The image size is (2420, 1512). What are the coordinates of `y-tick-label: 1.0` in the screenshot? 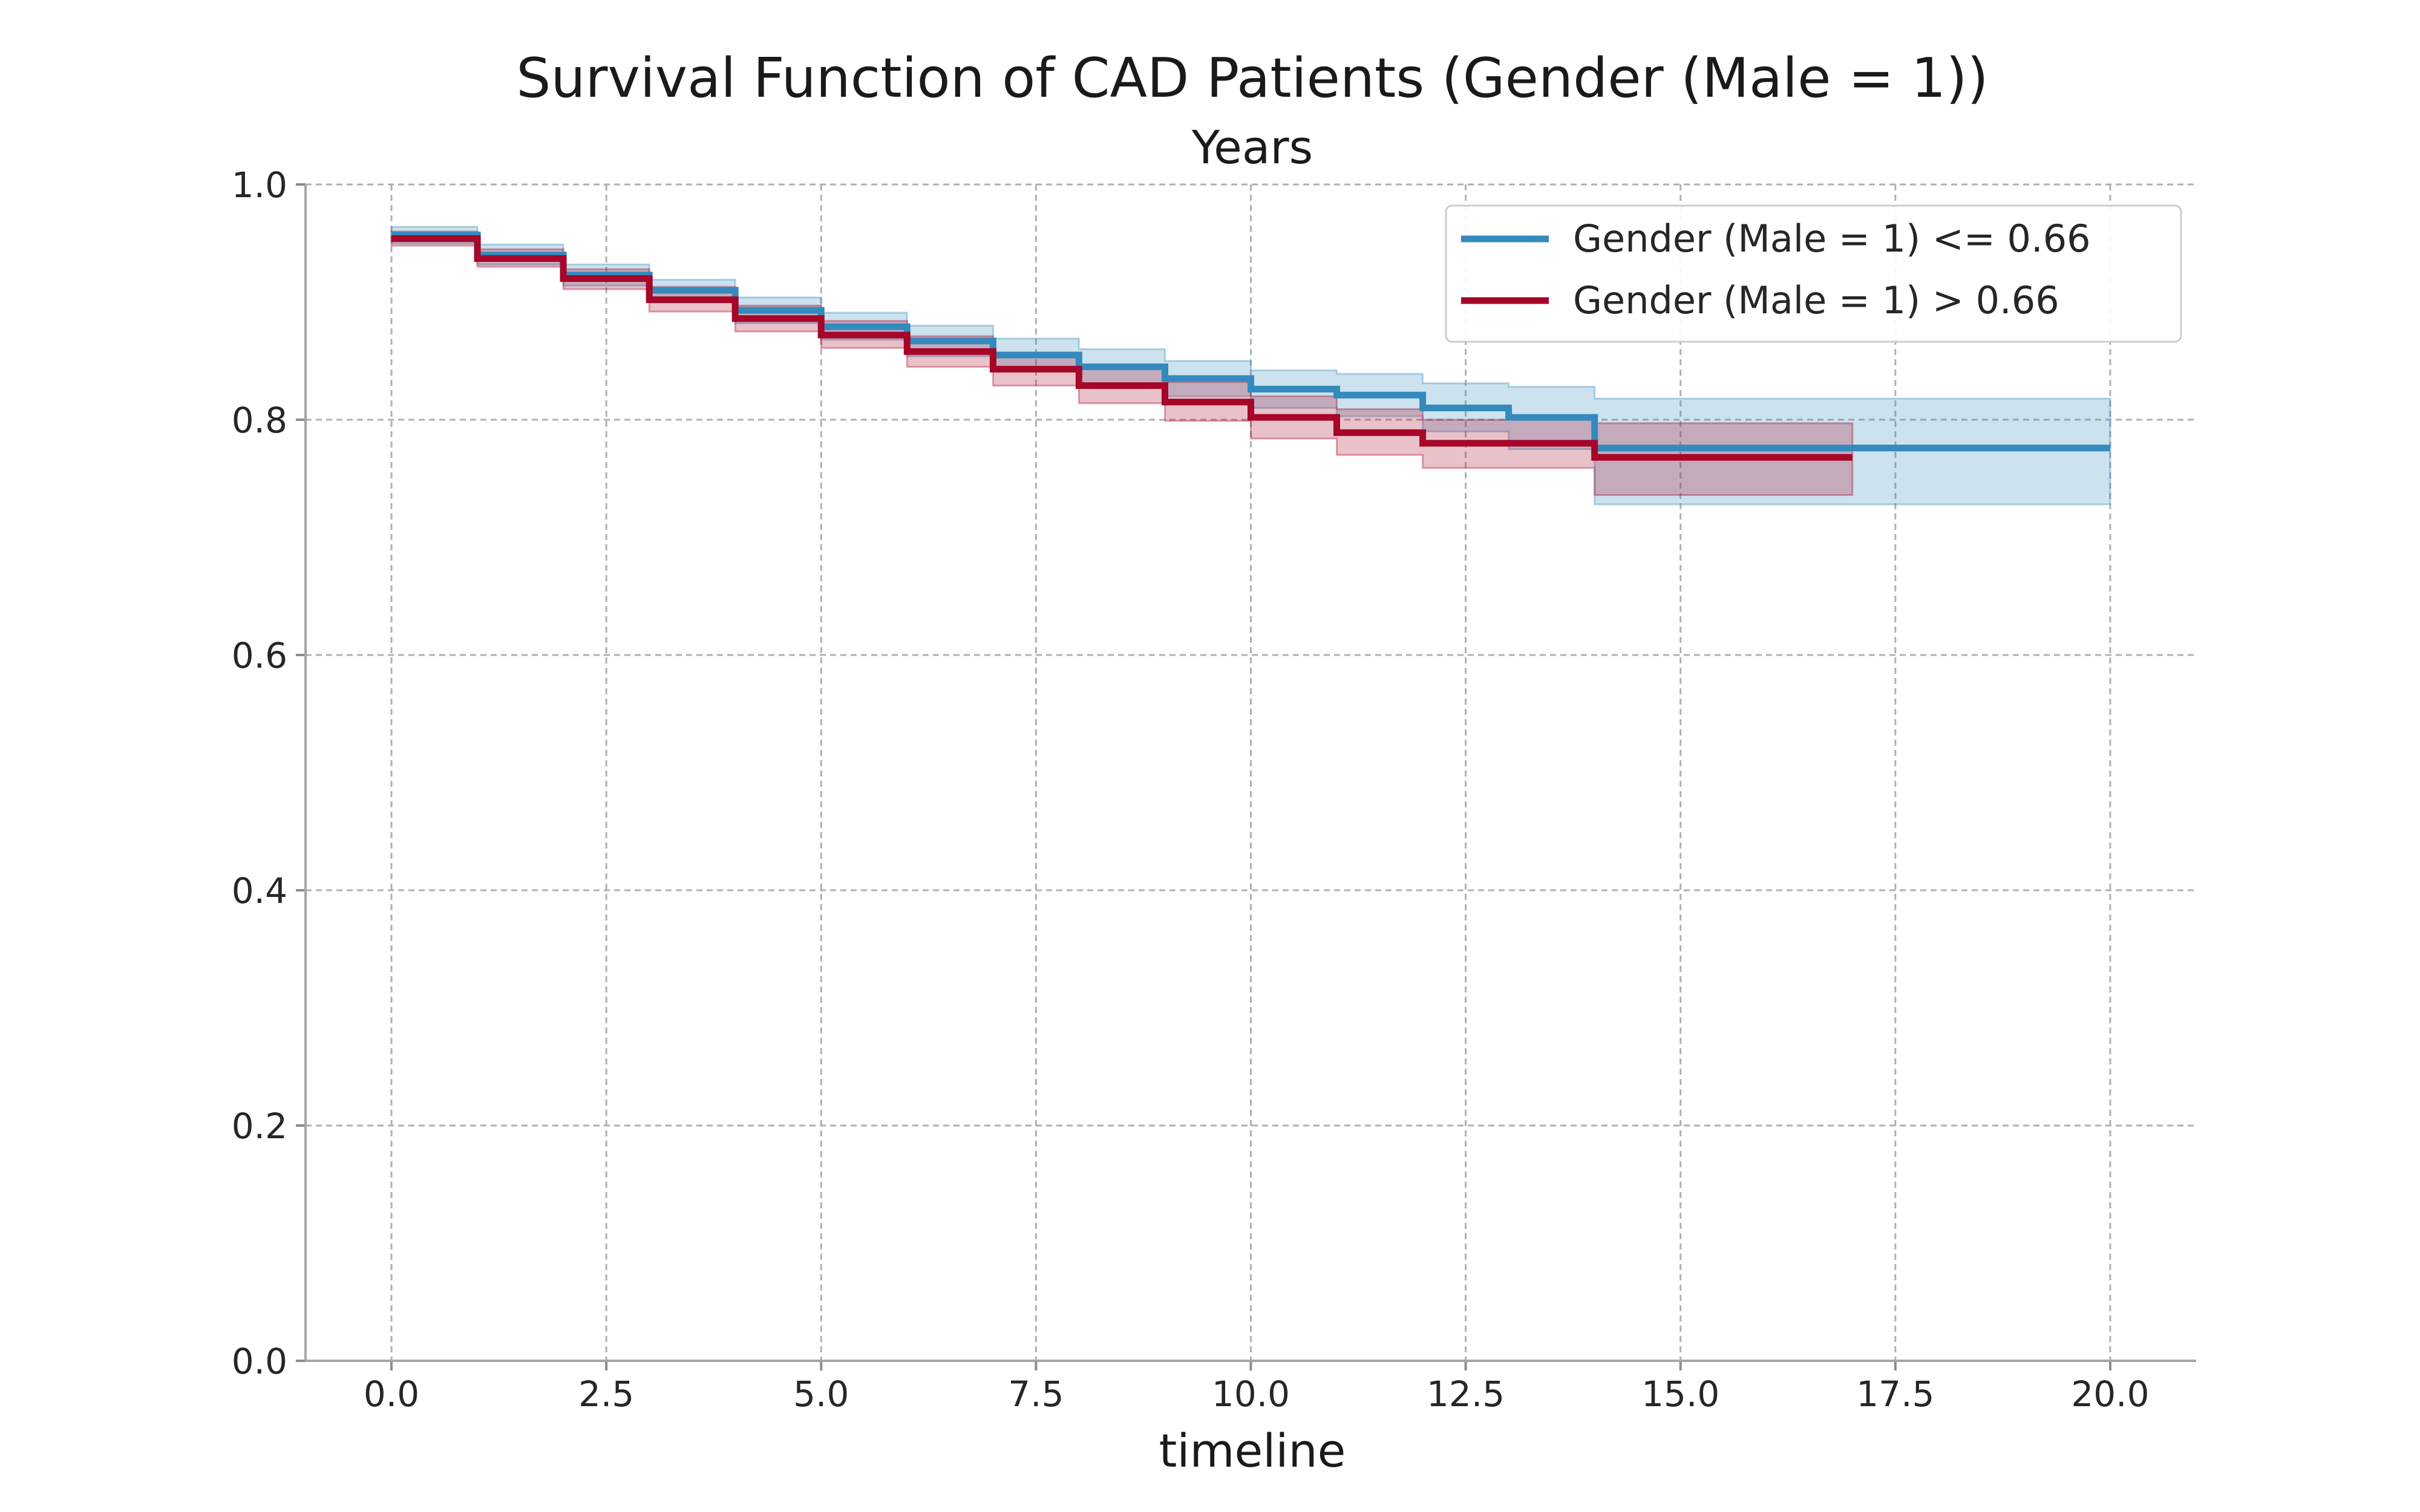 It's located at (259, 186).